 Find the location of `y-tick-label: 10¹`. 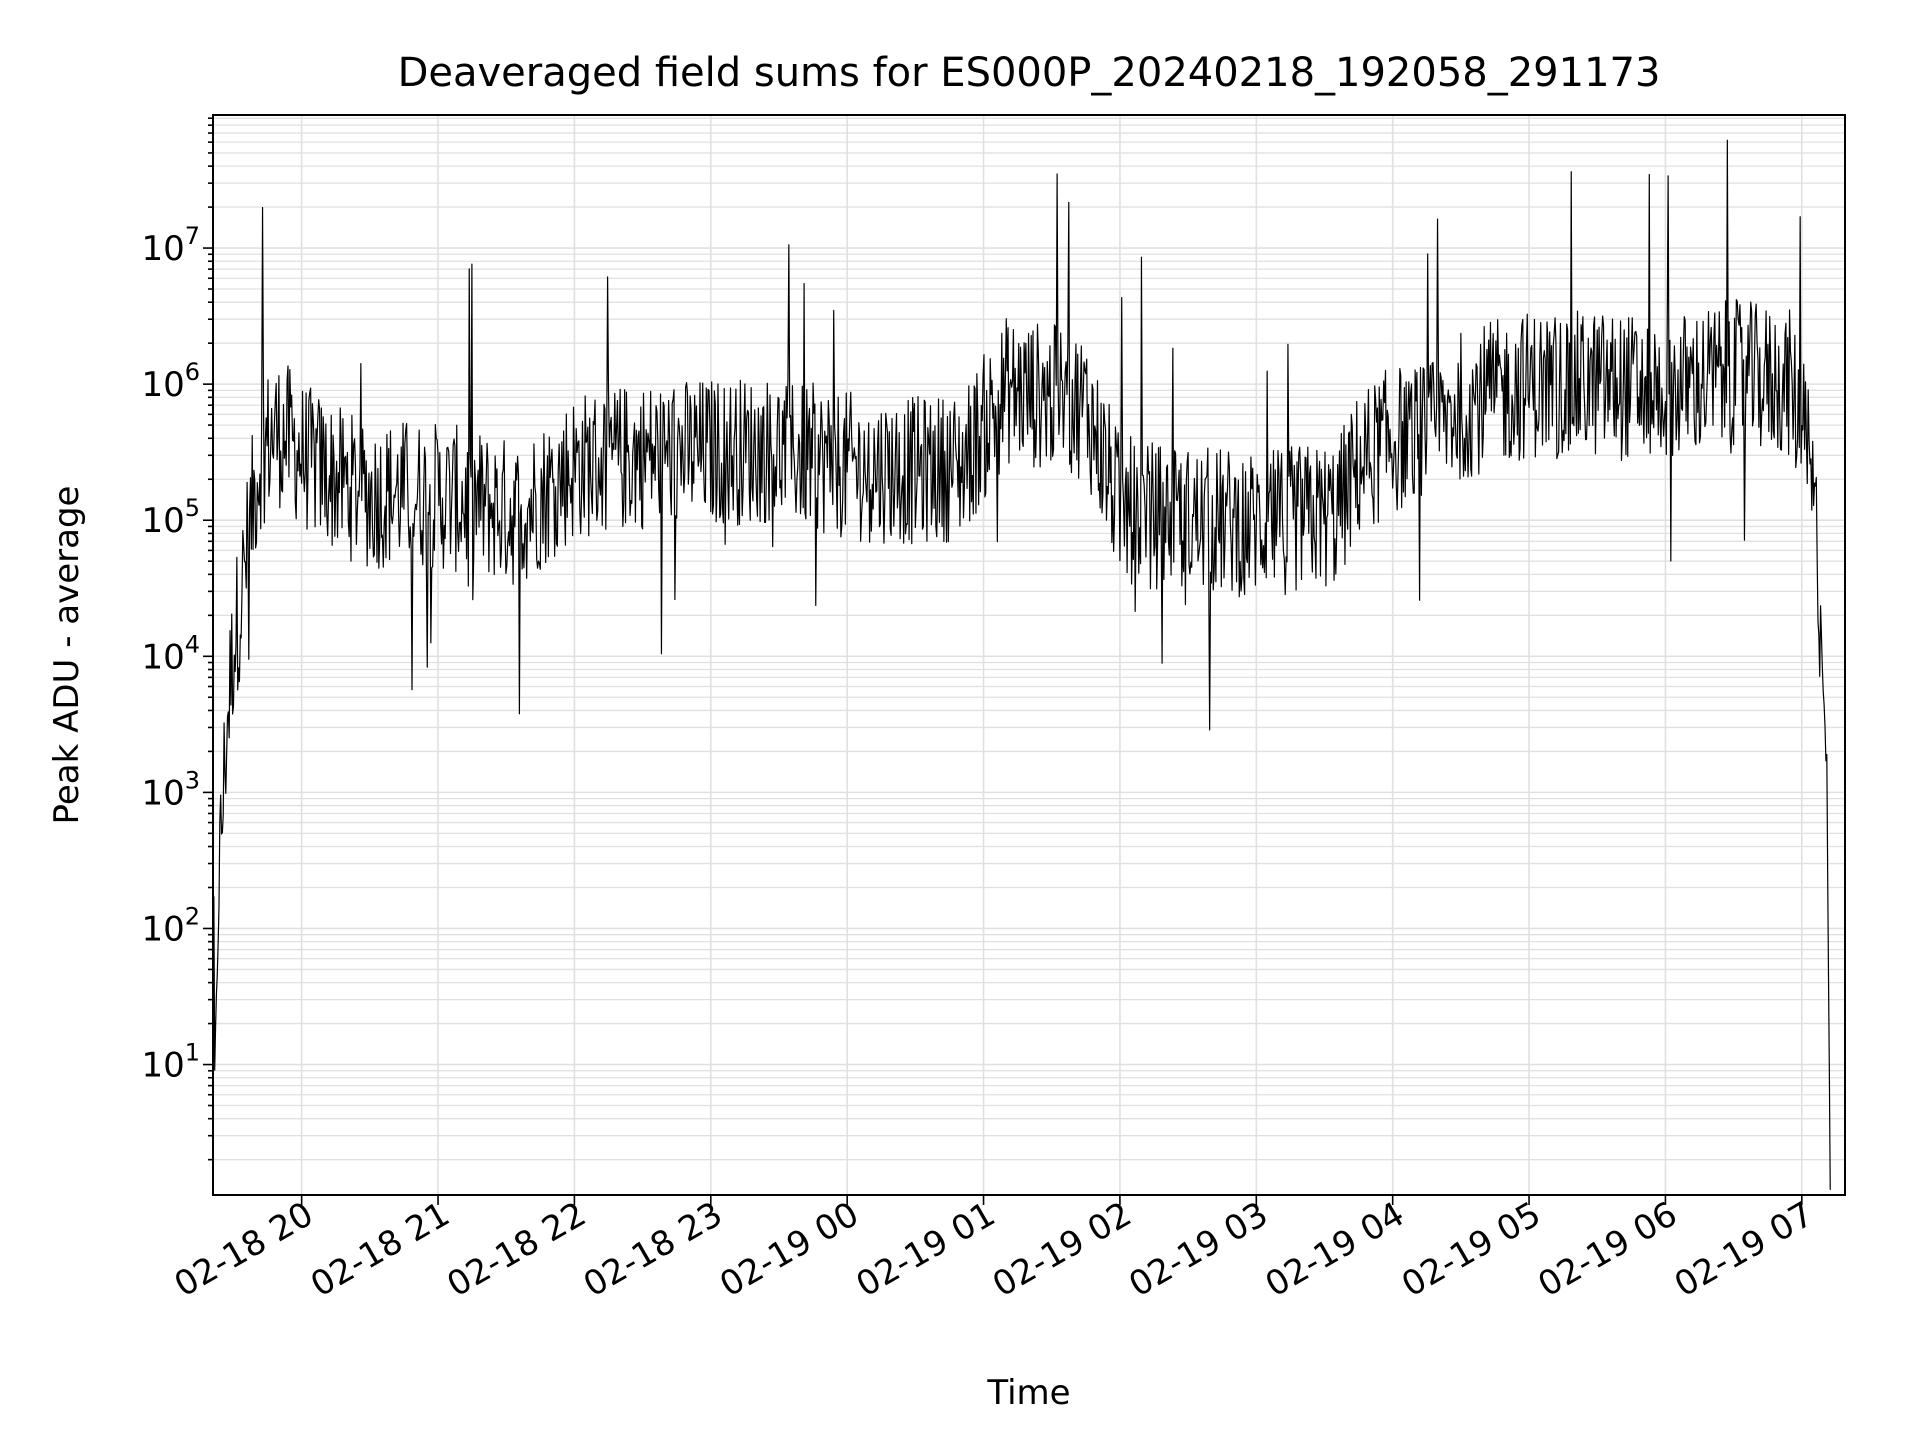

y-tick-label: 10¹ is located at coordinates (170, 1062).